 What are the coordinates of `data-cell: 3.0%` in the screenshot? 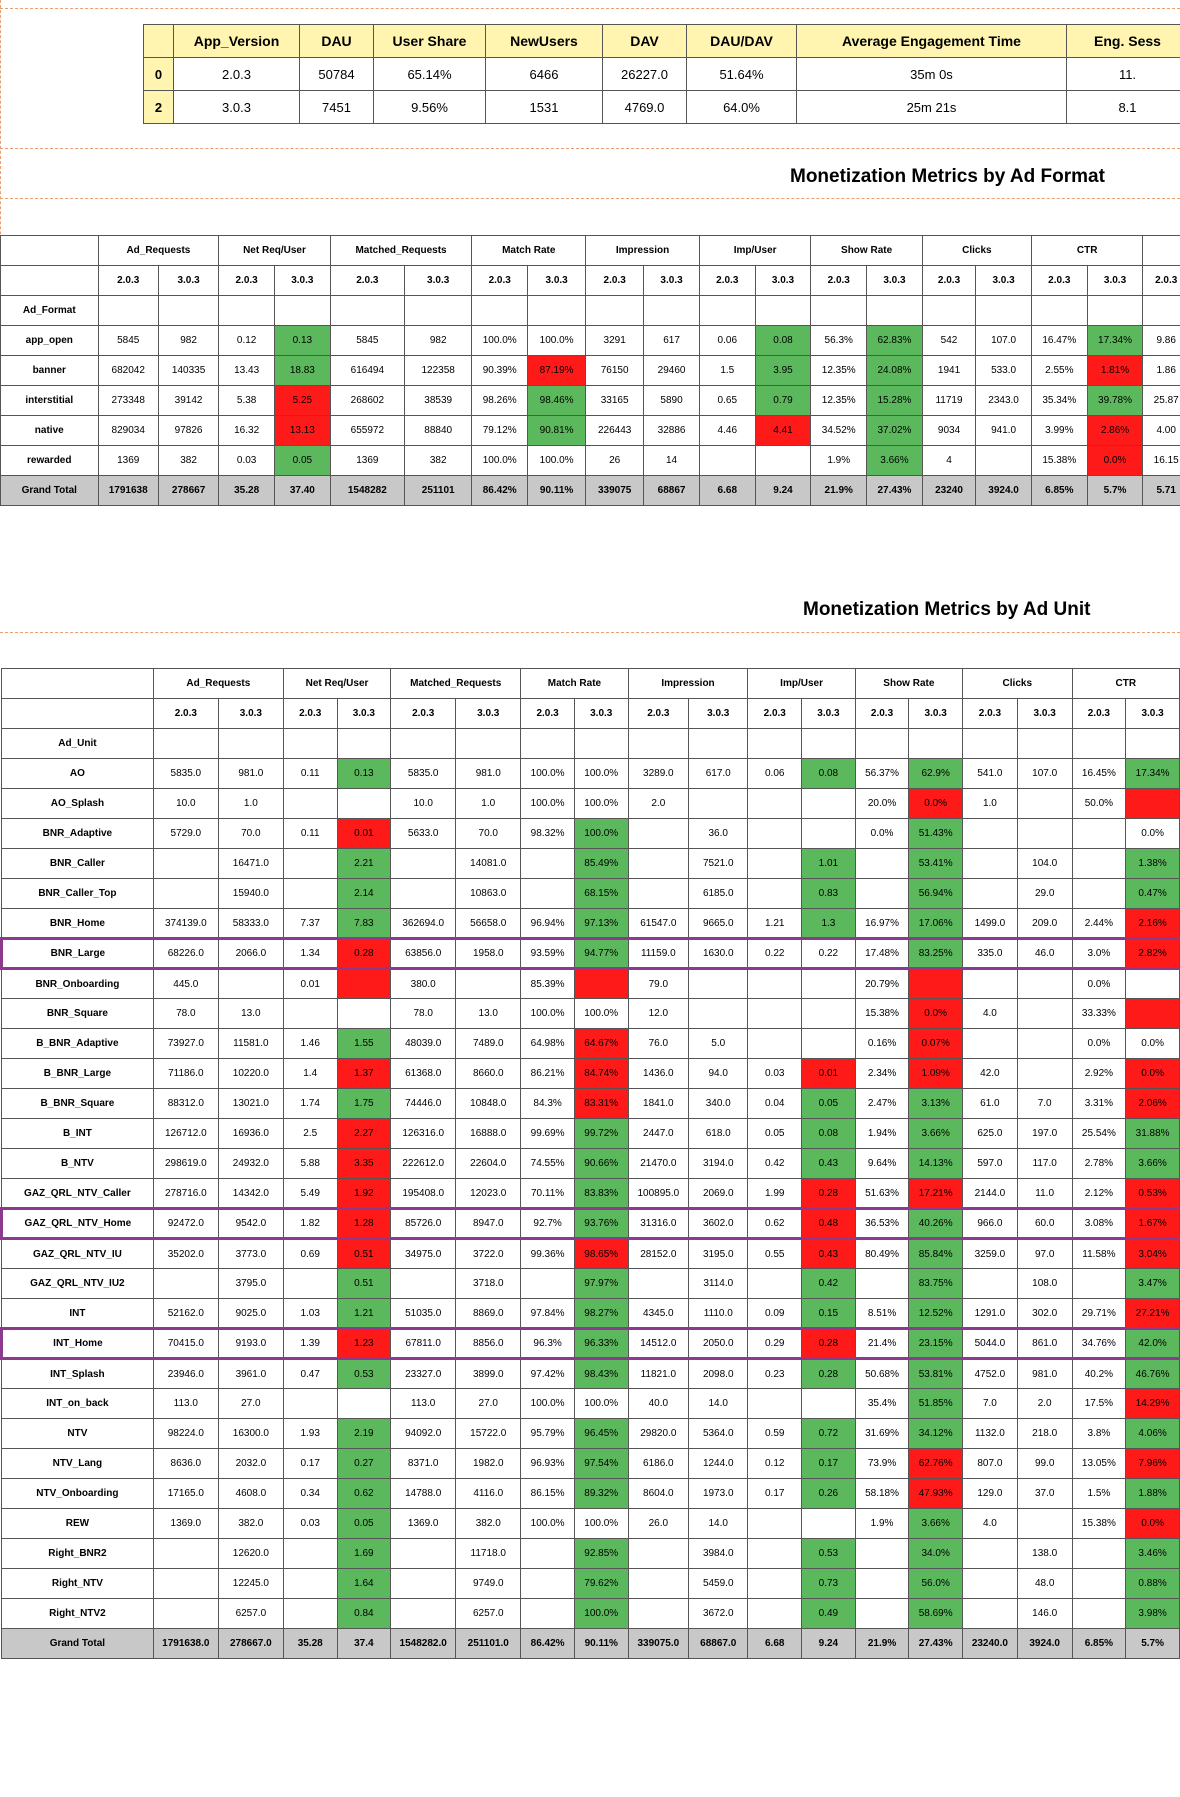 It's located at (1099, 953).